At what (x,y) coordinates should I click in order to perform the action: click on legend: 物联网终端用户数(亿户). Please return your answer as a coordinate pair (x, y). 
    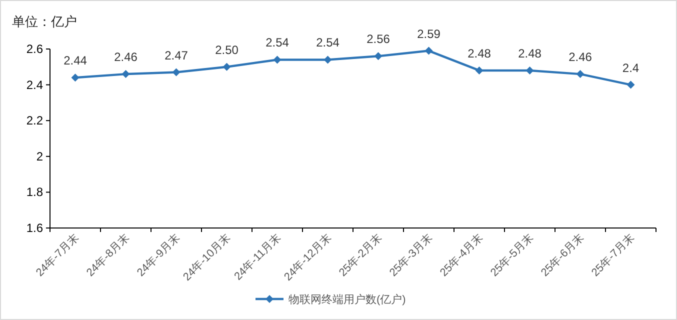
    Looking at the image, I should click on (331, 300).